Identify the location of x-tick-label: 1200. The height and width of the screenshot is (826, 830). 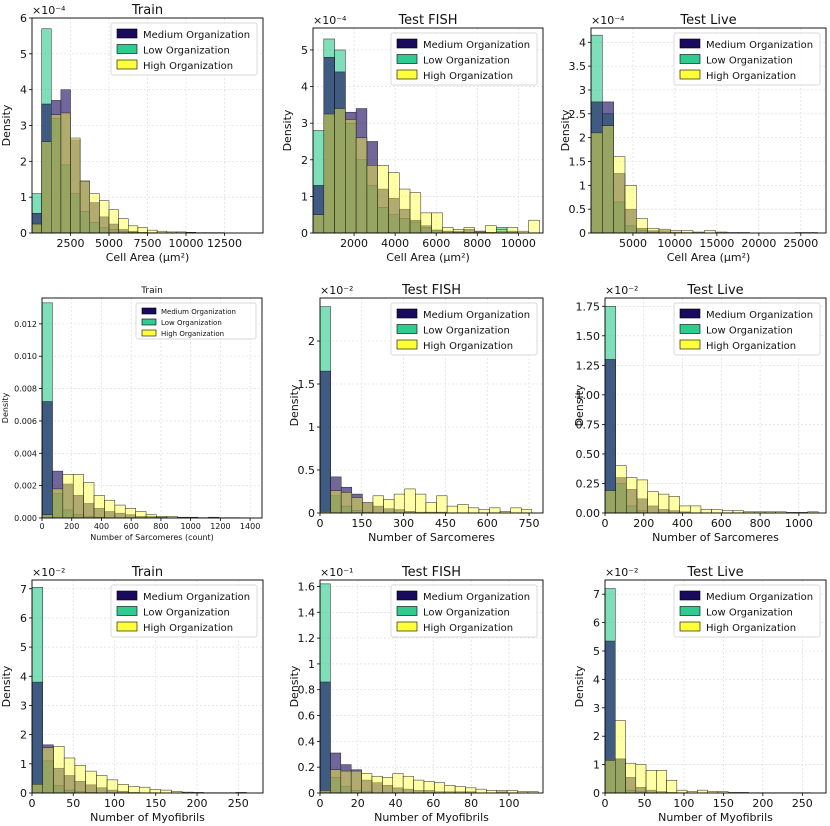
(220, 526).